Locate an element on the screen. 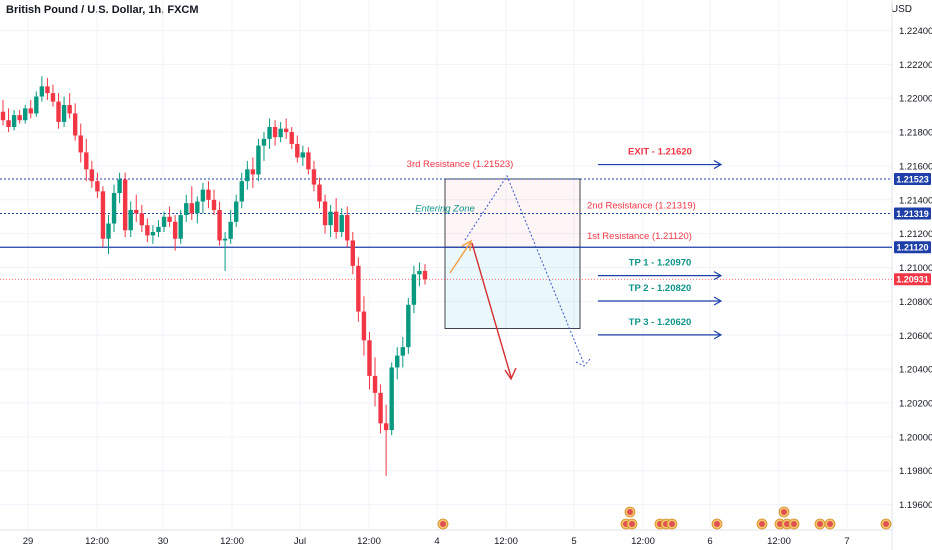  price-badge-text: 1.21523 is located at coordinates (912, 179).